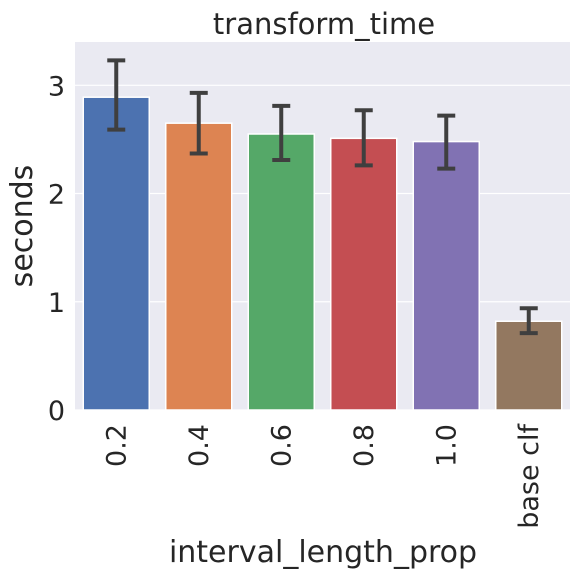  What do you see at coordinates (323, 552) in the screenshot?
I see `x-axis-label: interval_length_prop` at bounding box center [323, 552].